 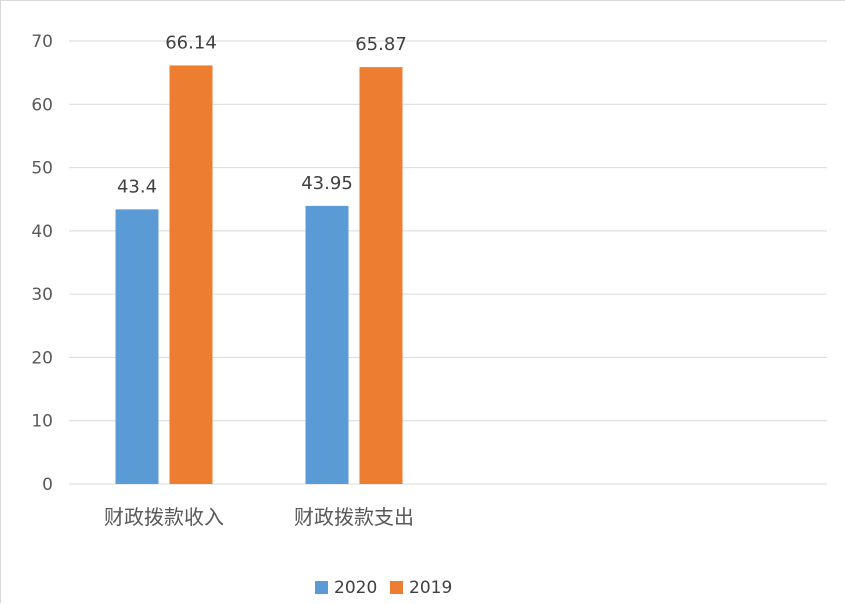 I want to click on legend-label-2020: 2020, so click(x=355, y=588).